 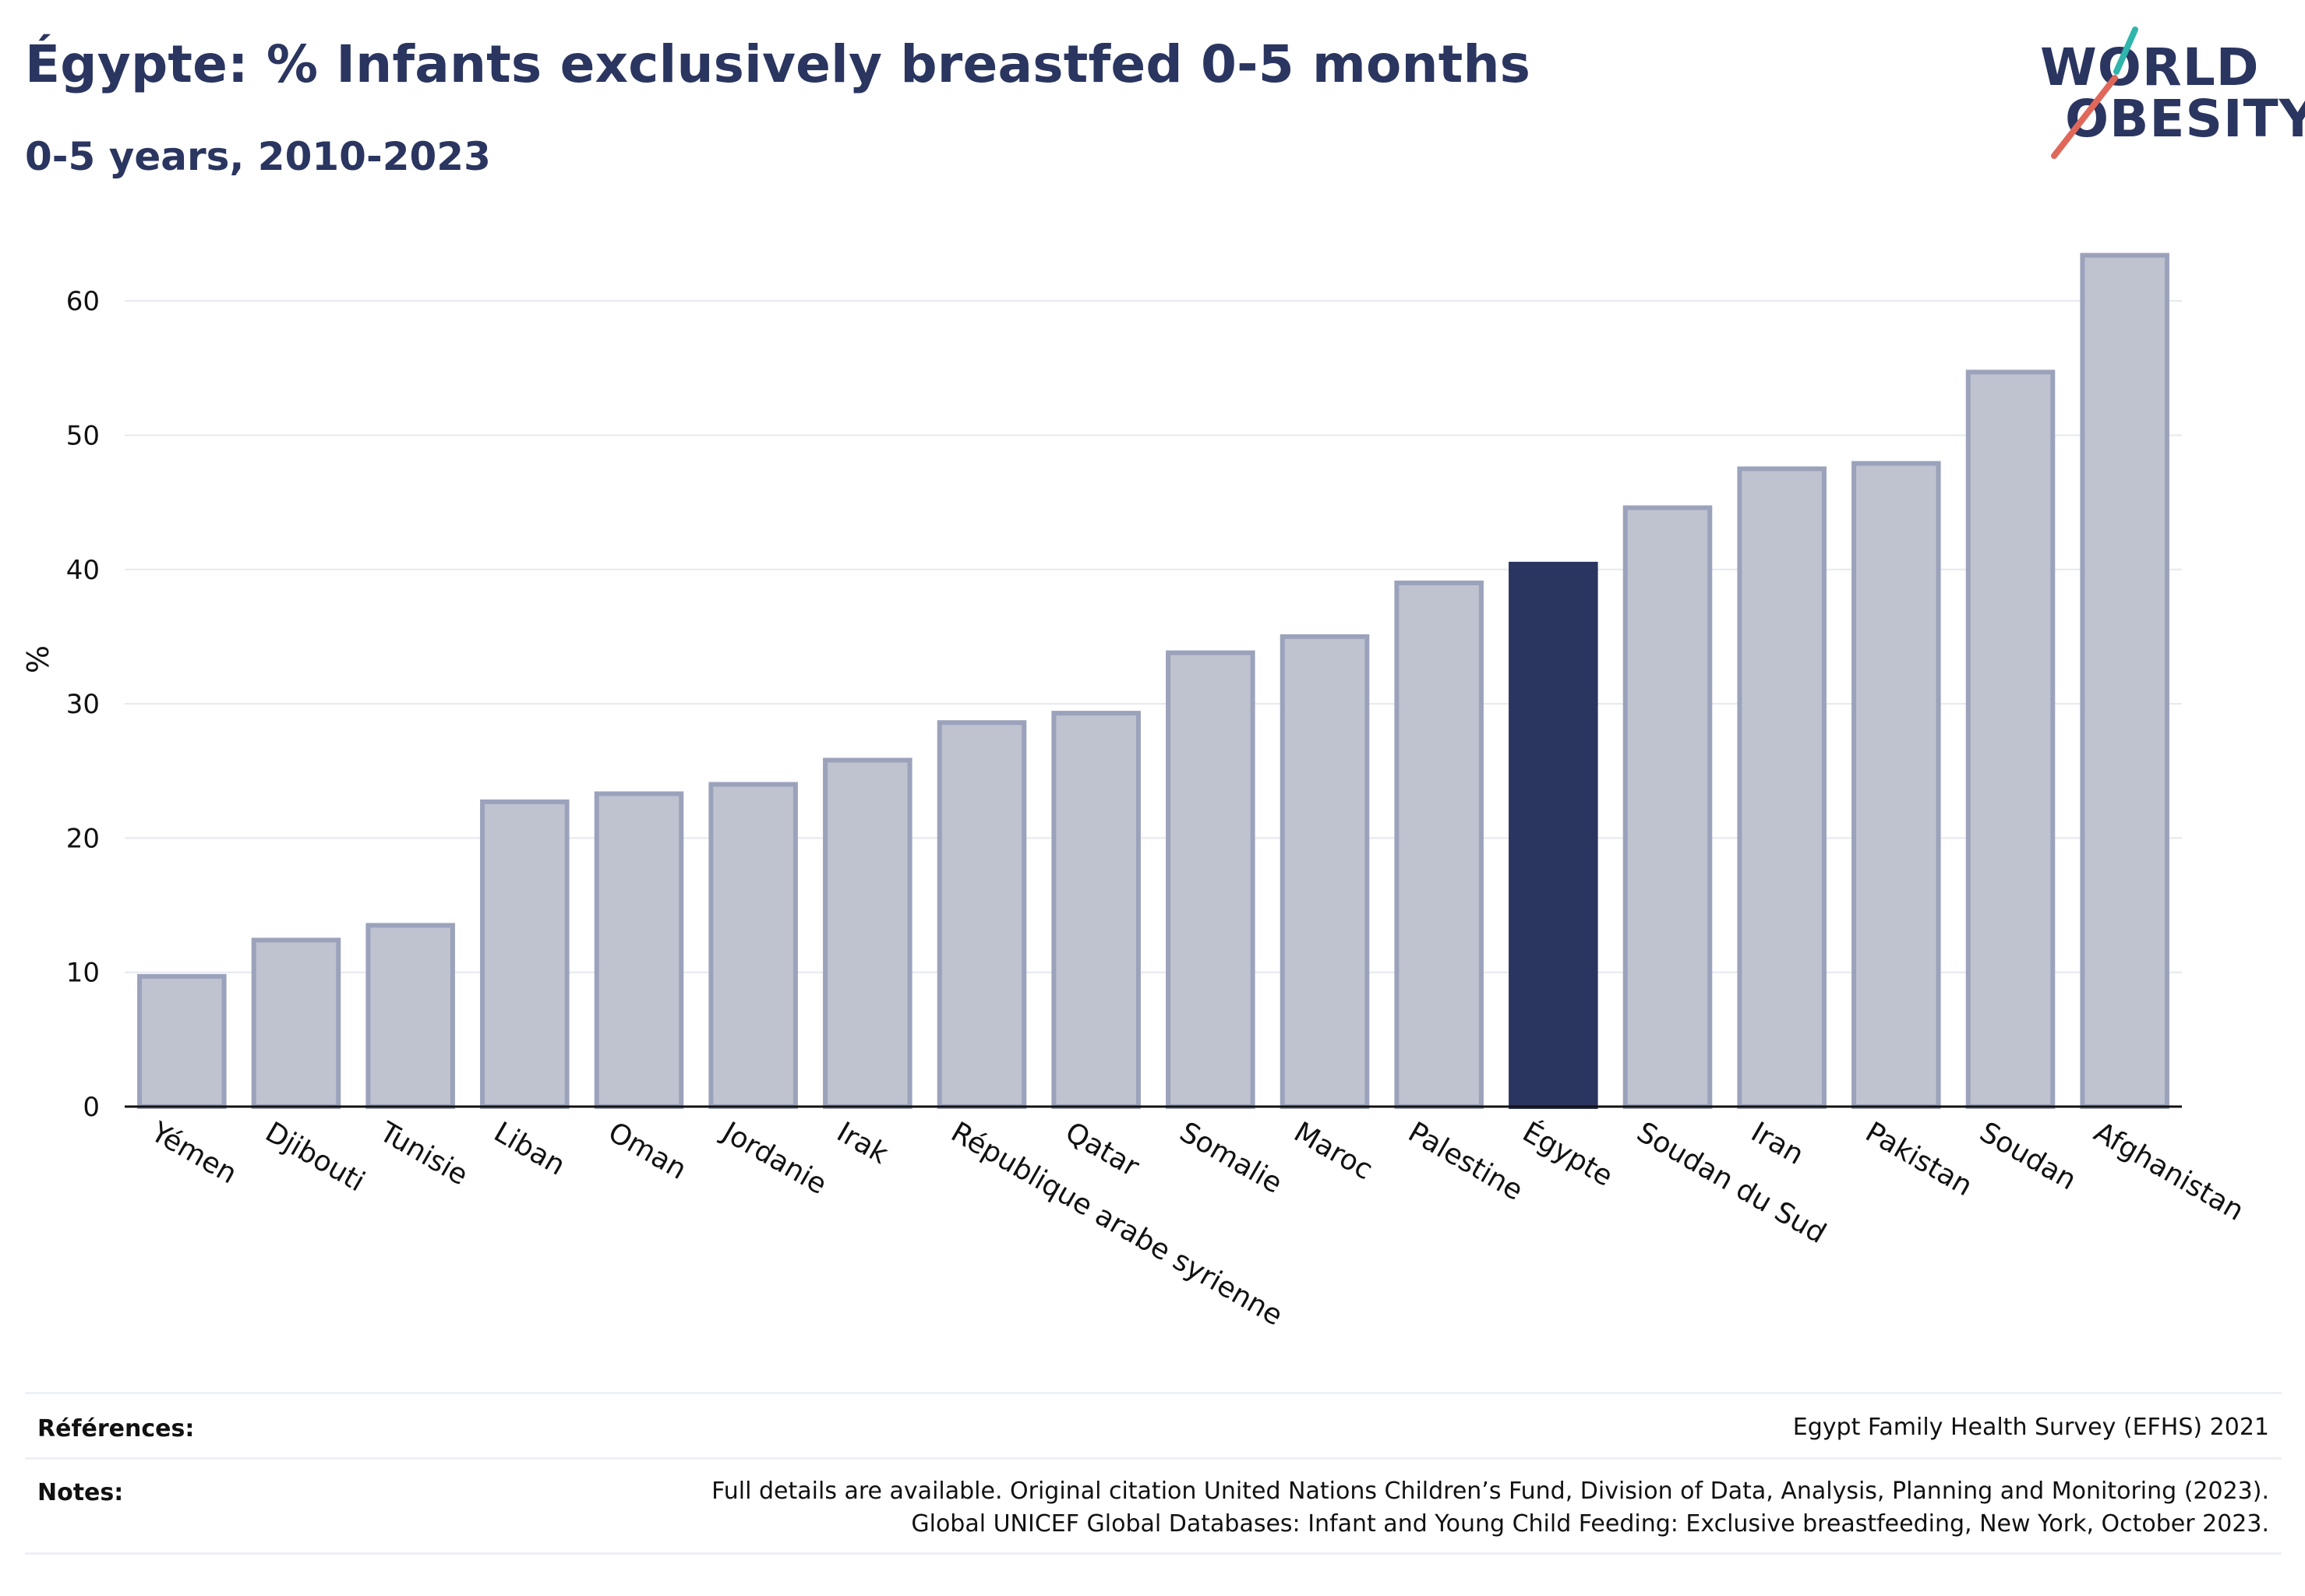 What do you see at coordinates (423, 1154) in the screenshot?
I see `x-tick-label: Tunisie` at bounding box center [423, 1154].